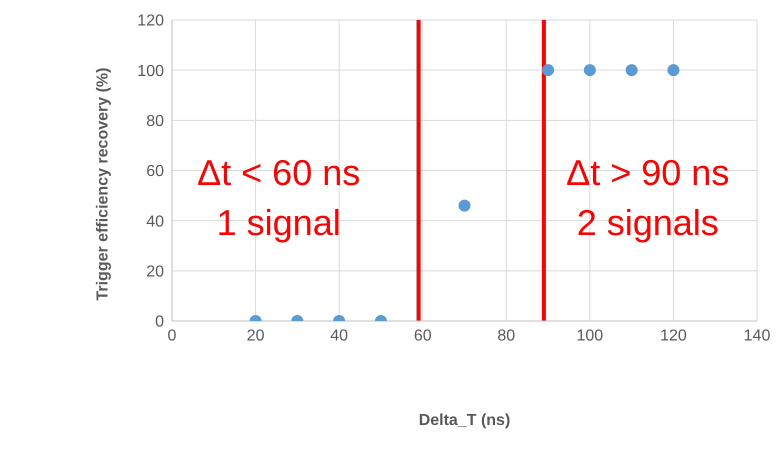 Image resolution: width=781 pixels, height=451 pixels. I want to click on y-tick-label: 120, so click(150, 21).